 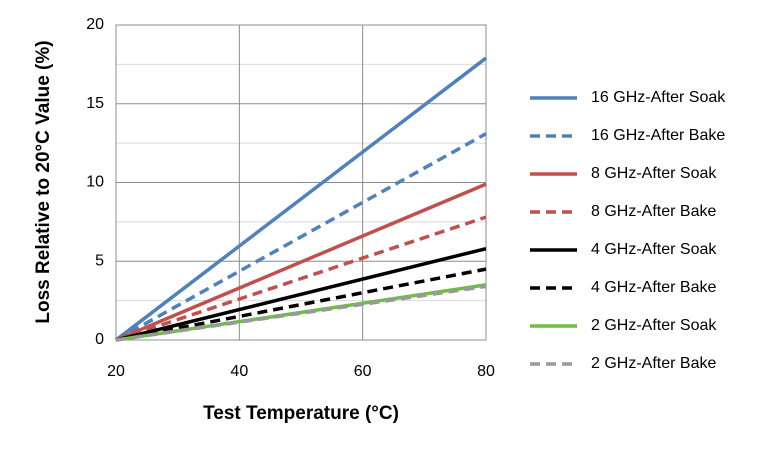 I want to click on y-tick-label: 20, so click(x=95, y=24).